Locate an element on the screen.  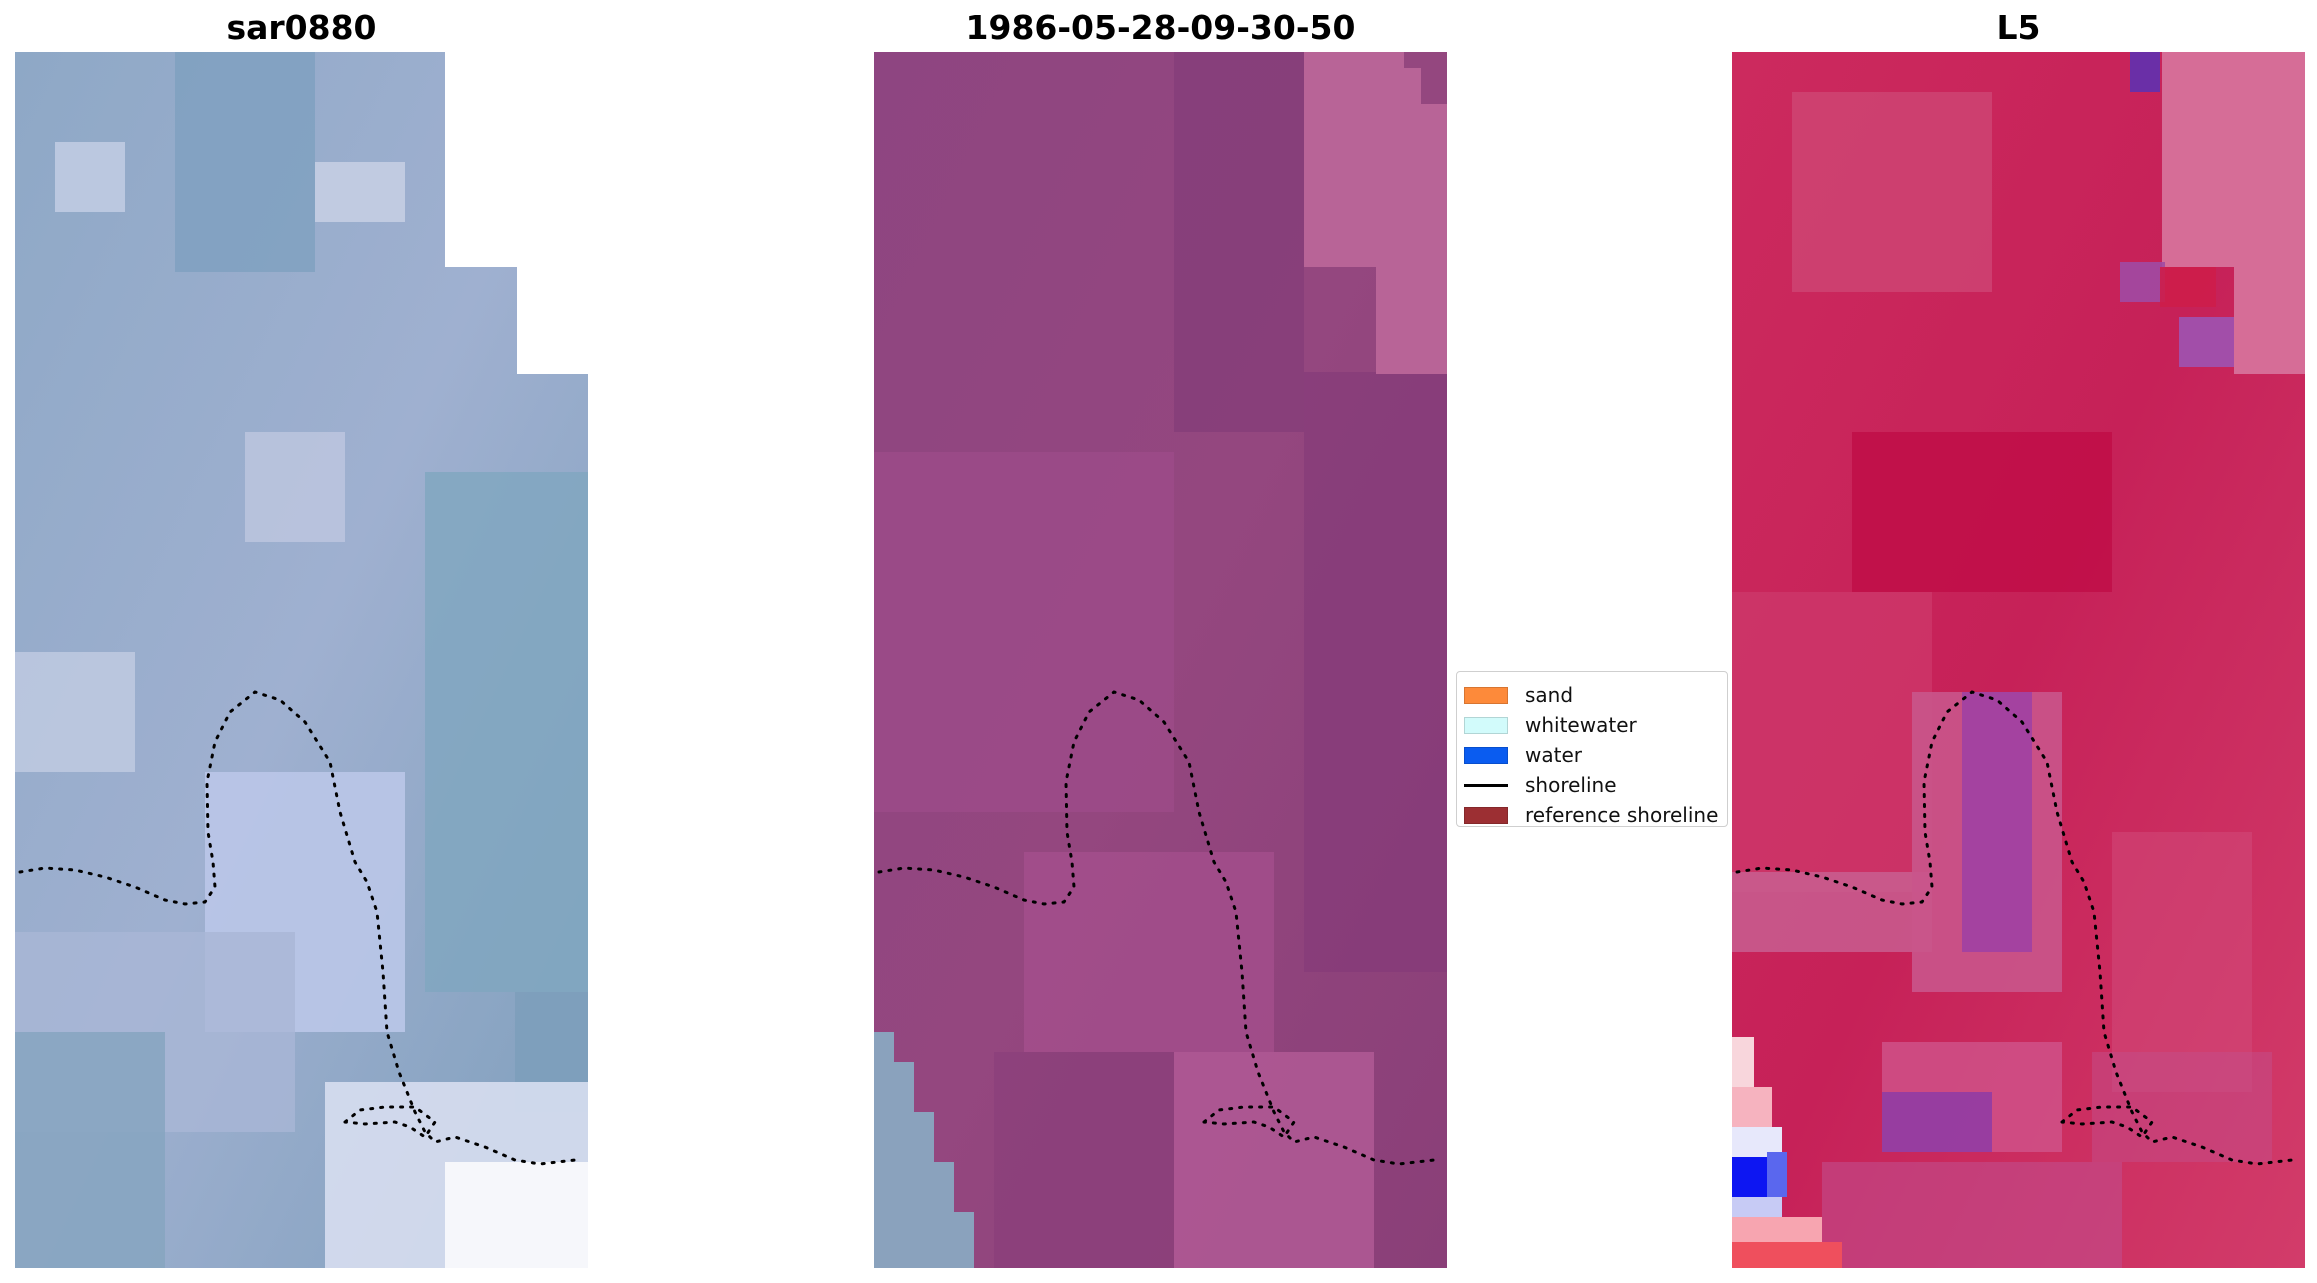
legend-label-reference-shoreline: reference shoreline is located at coordinates (1622, 815).